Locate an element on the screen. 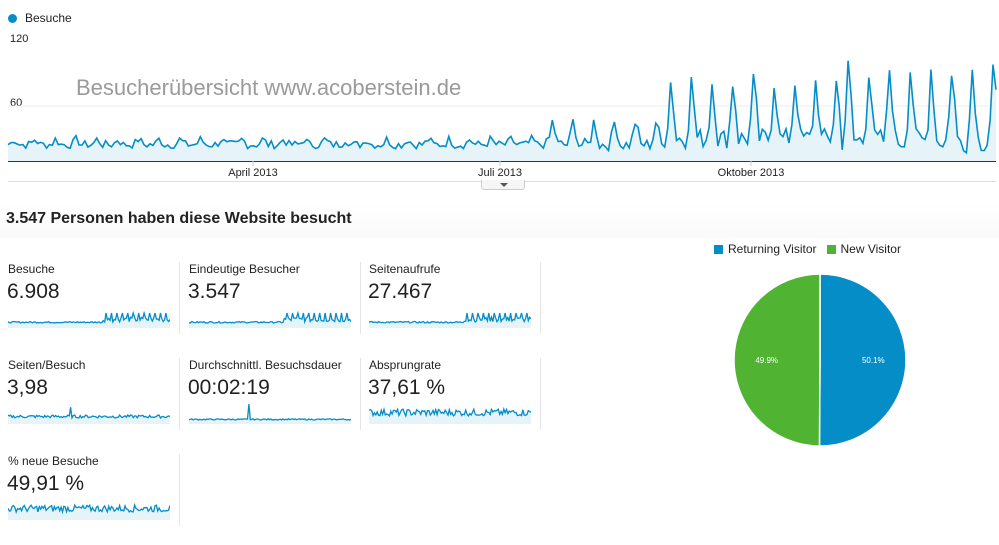  metric-label: Seitenaufrufe is located at coordinates (405, 269).